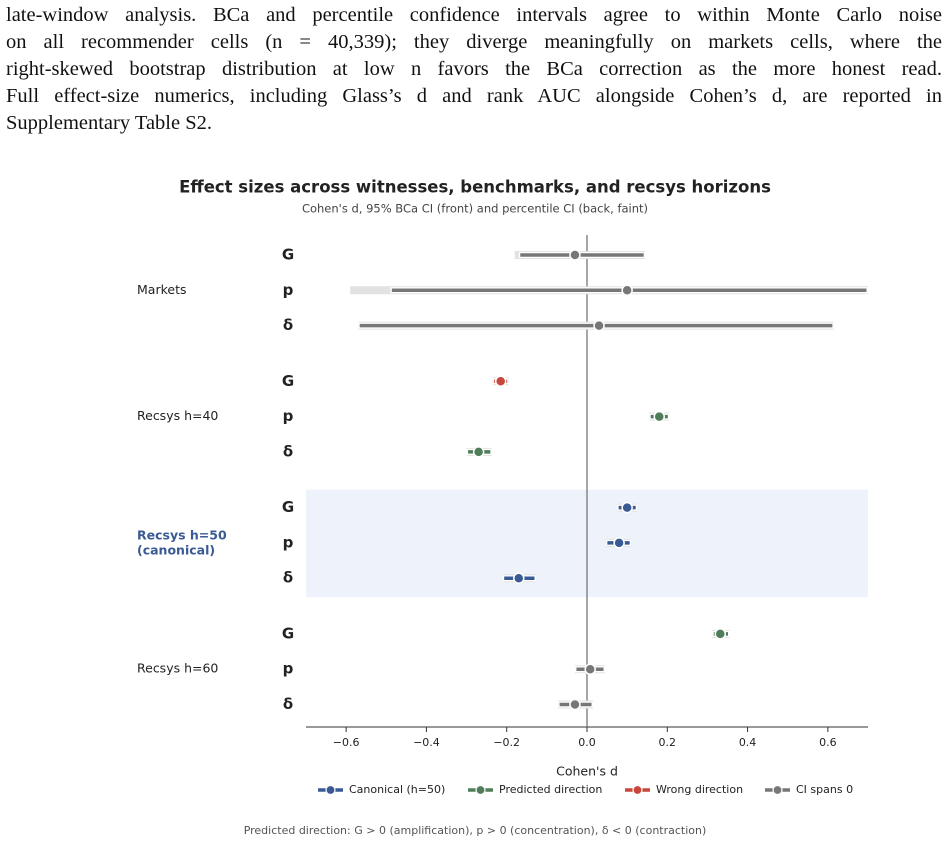  What do you see at coordinates (346, 742) in the screenshot?
I see `x-tick-label: −0.6` at bounding box center [346, 742].